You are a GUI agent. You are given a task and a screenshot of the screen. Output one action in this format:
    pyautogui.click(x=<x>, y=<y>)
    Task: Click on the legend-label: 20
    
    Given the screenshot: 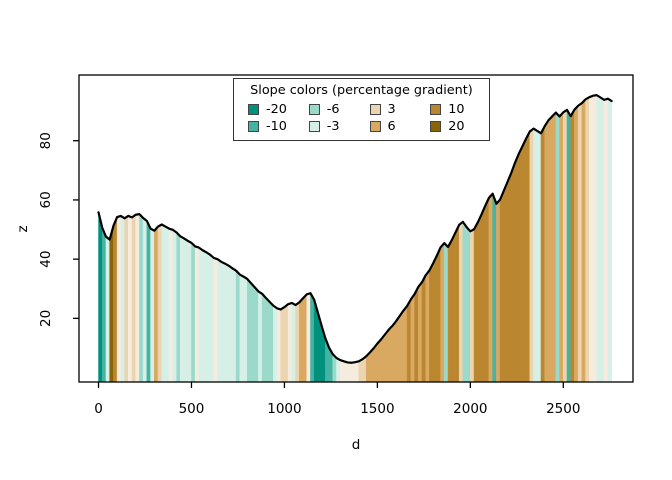 What is the action you would take?
    pyautogui.click(x=456, y=126)
    